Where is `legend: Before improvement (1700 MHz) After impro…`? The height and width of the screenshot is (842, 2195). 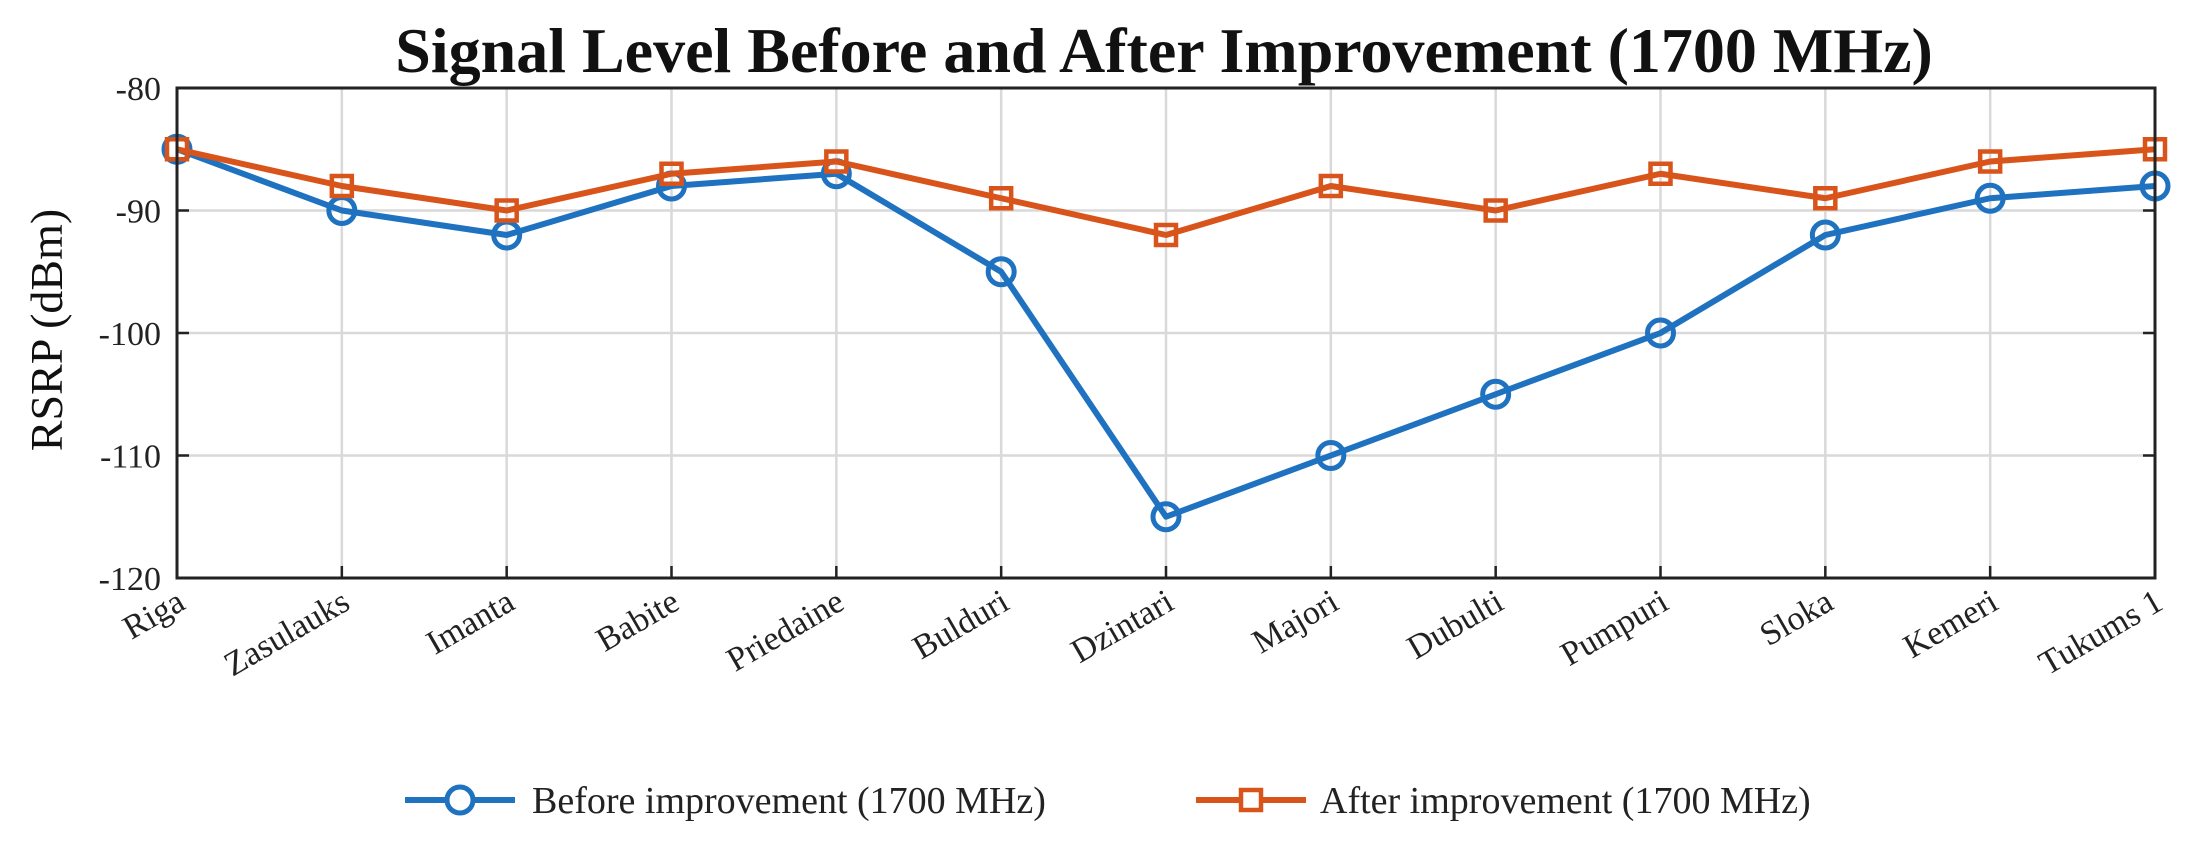
legend: Before improvement (1700 MHz) After impro… is located at coordinates (1108, 801).